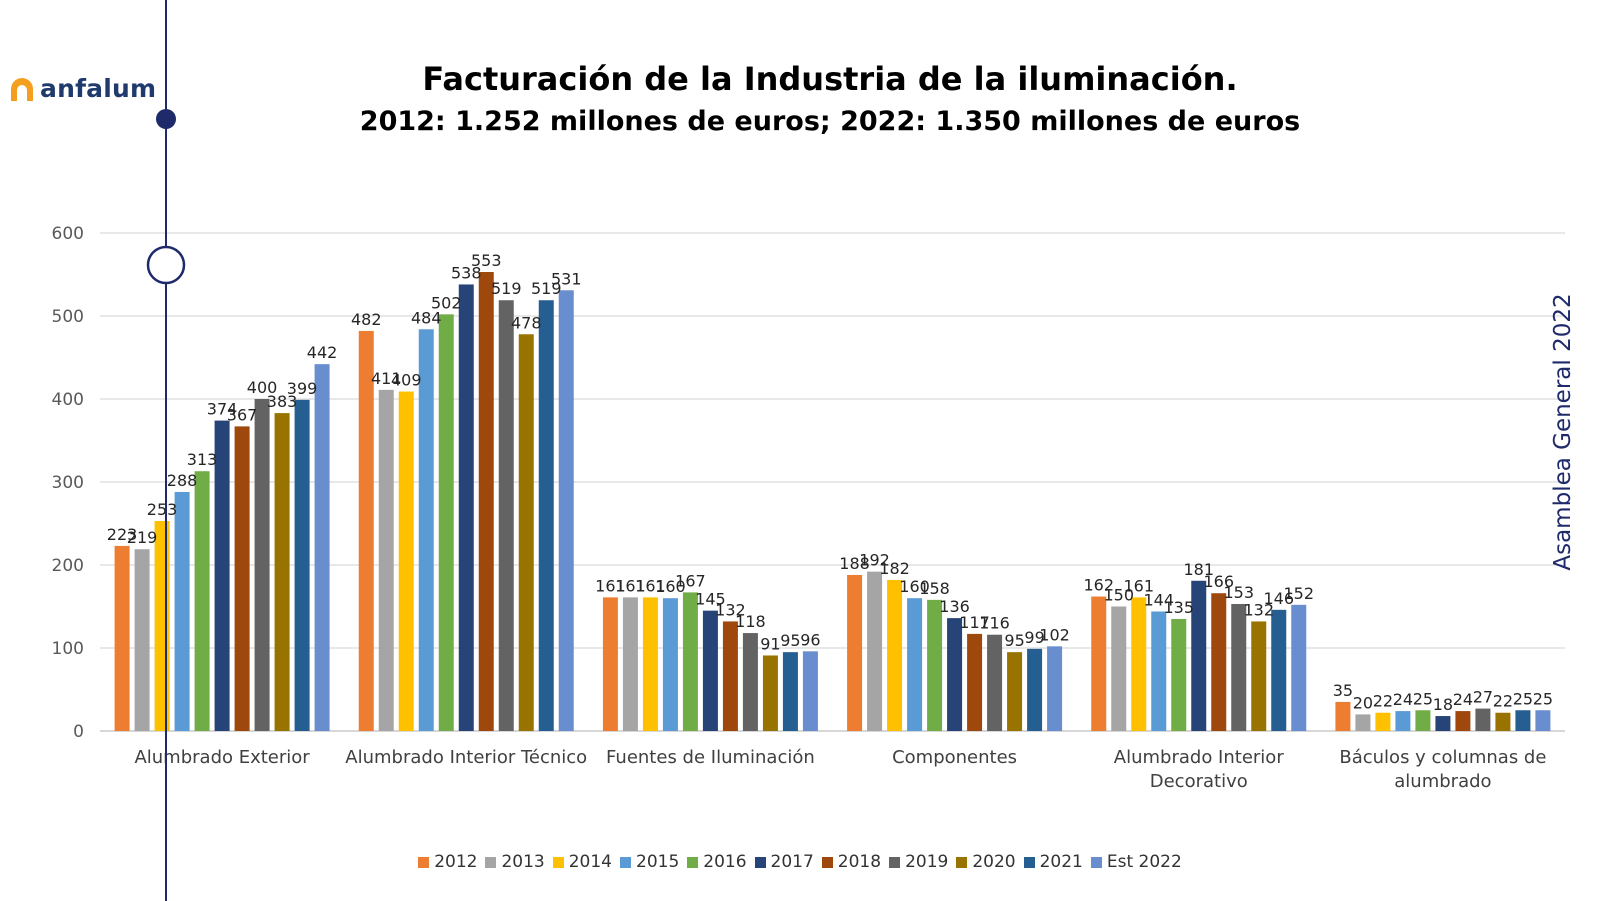  Describe the element at coordinates (1298, 593) in the screenshot. I see `data-label: 152` at that location.